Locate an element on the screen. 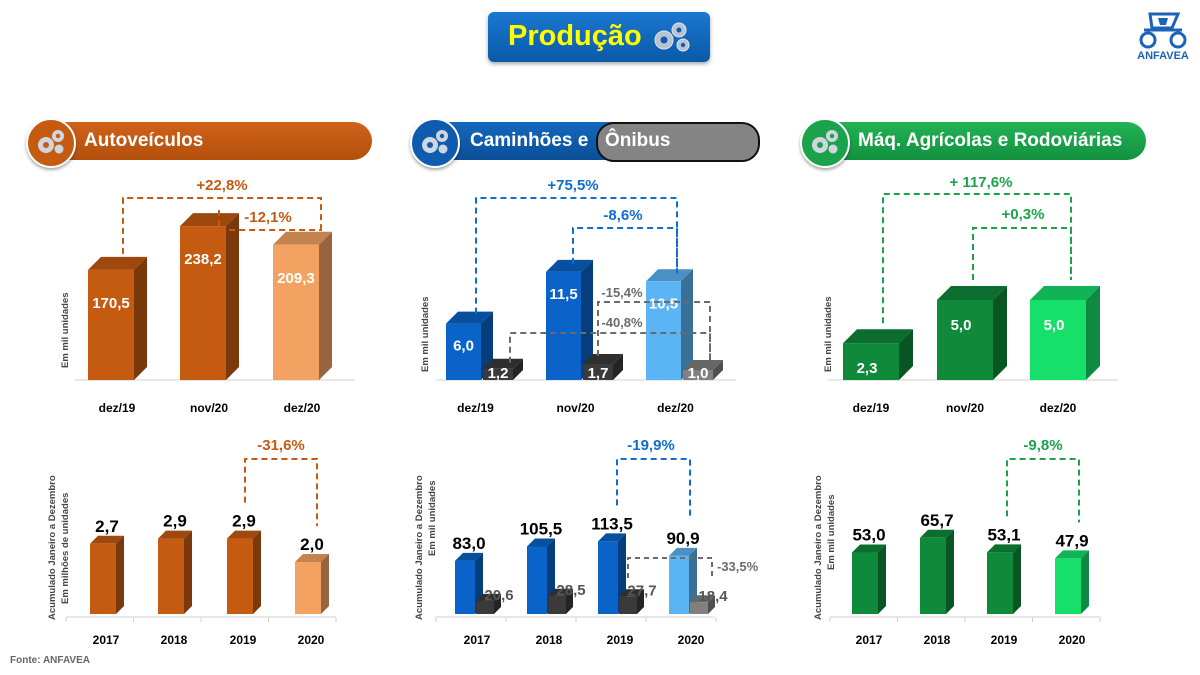  trucks-cumulative-tick-label-1: 2018 is located at coordinates (549, 640).